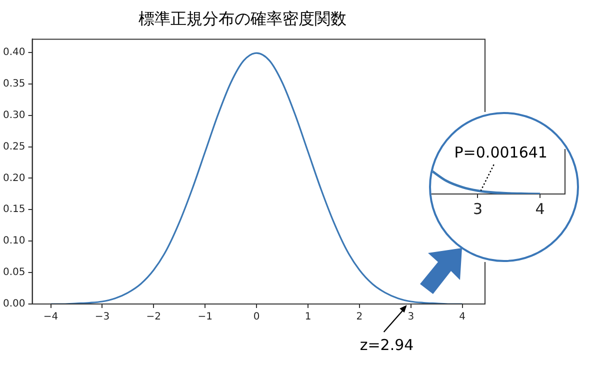  What do you see at coordinates (242, 18) in the screenshot?
I see `chart-title: 標準正規分布の確率密度関数` at bounding box center [242, 18].